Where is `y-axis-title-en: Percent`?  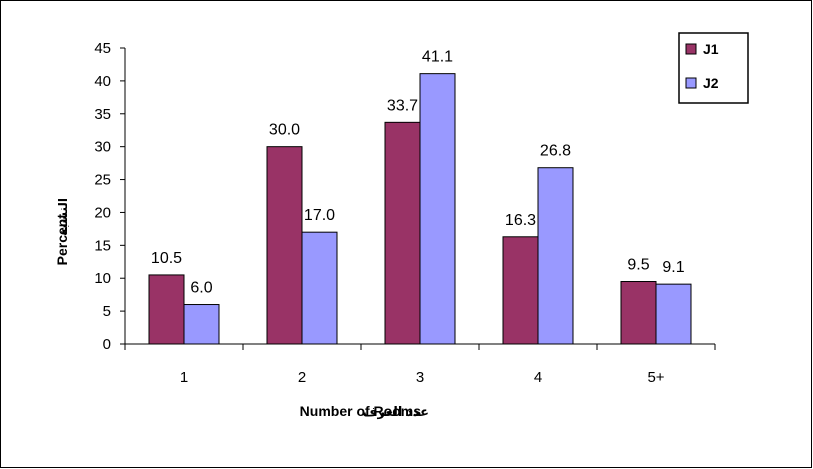 y-axis-title-en: Percent is located at coordinates (62, 240).